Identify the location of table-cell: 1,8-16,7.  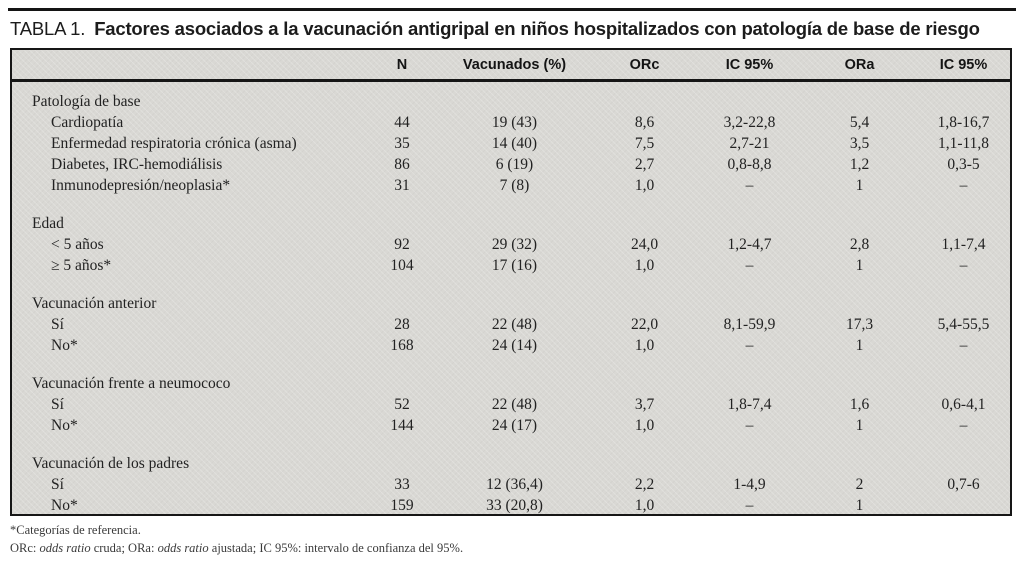
(963, 122).